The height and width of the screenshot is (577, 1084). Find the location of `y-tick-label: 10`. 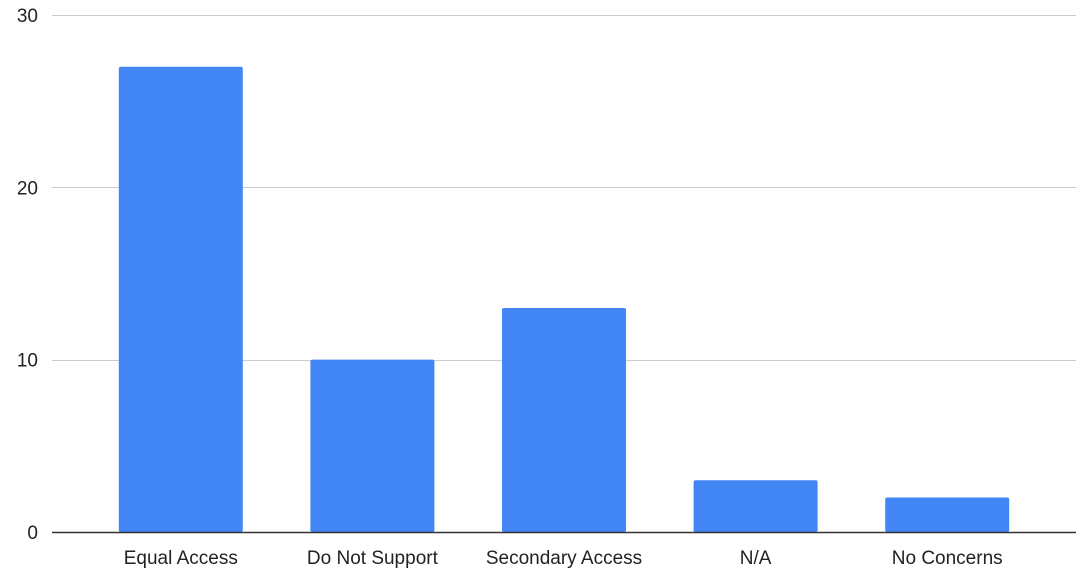

y-tick-label: 10 is located at coordinates (27, 361).